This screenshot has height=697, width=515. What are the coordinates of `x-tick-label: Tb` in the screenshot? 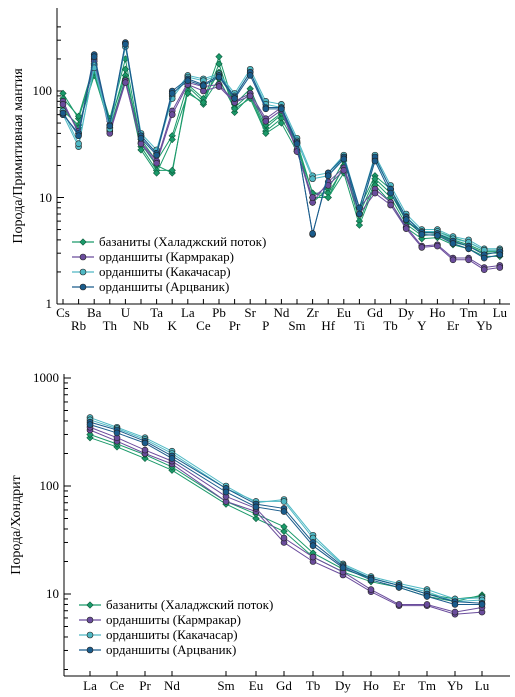 It's located at (390, 325).